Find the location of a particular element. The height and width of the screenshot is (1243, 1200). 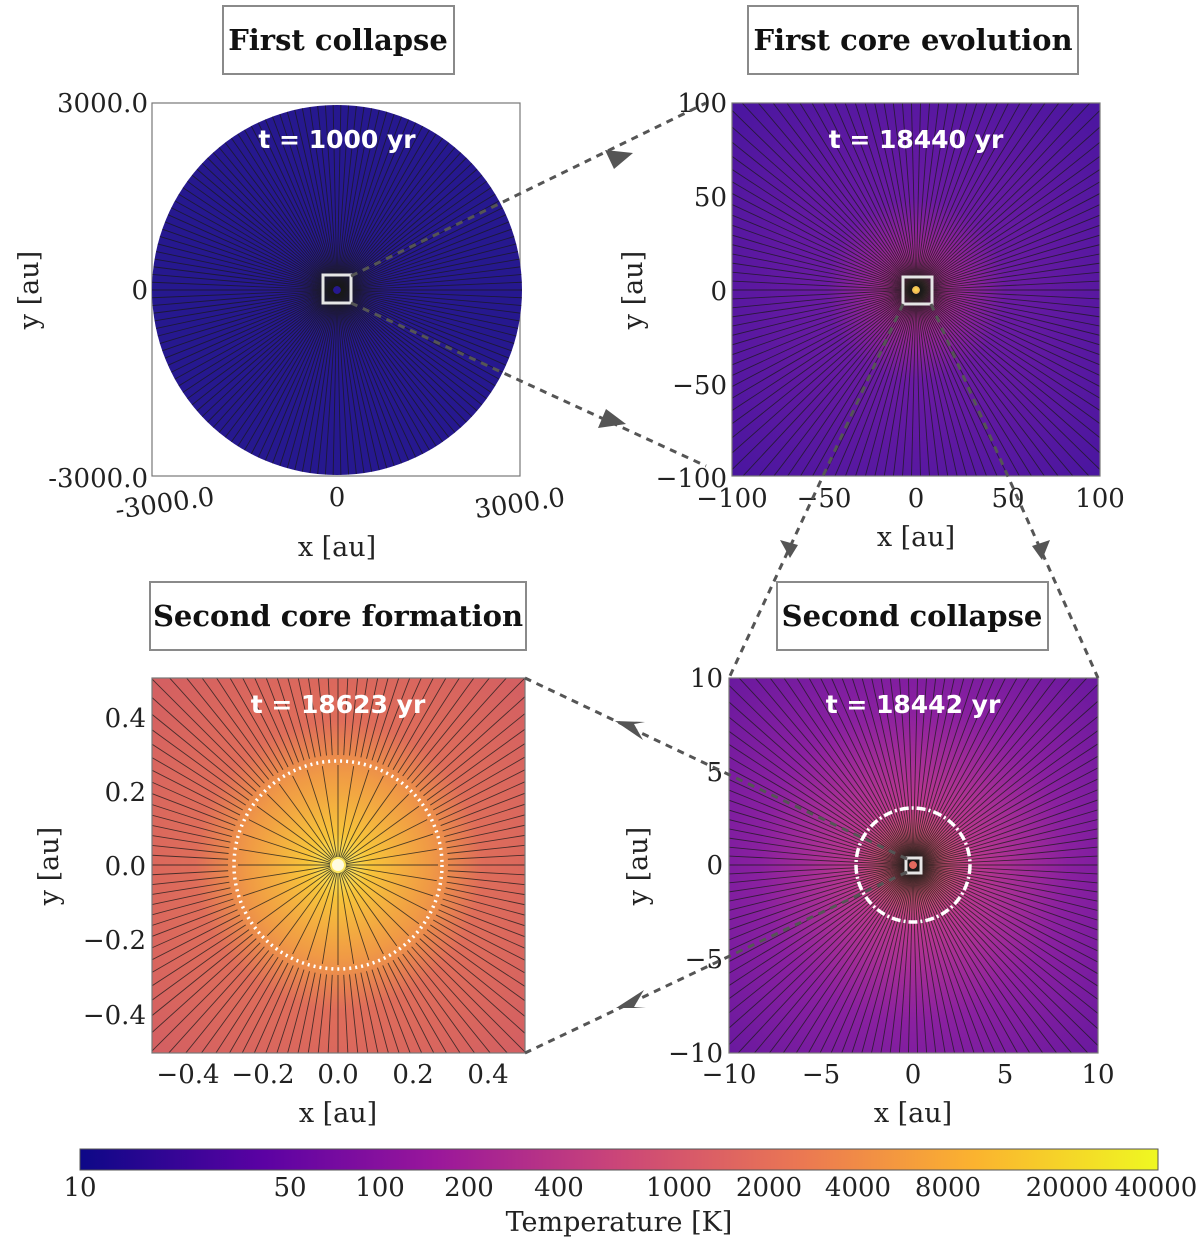

panel1-title: First collapse is located at coordinates (338, 40).